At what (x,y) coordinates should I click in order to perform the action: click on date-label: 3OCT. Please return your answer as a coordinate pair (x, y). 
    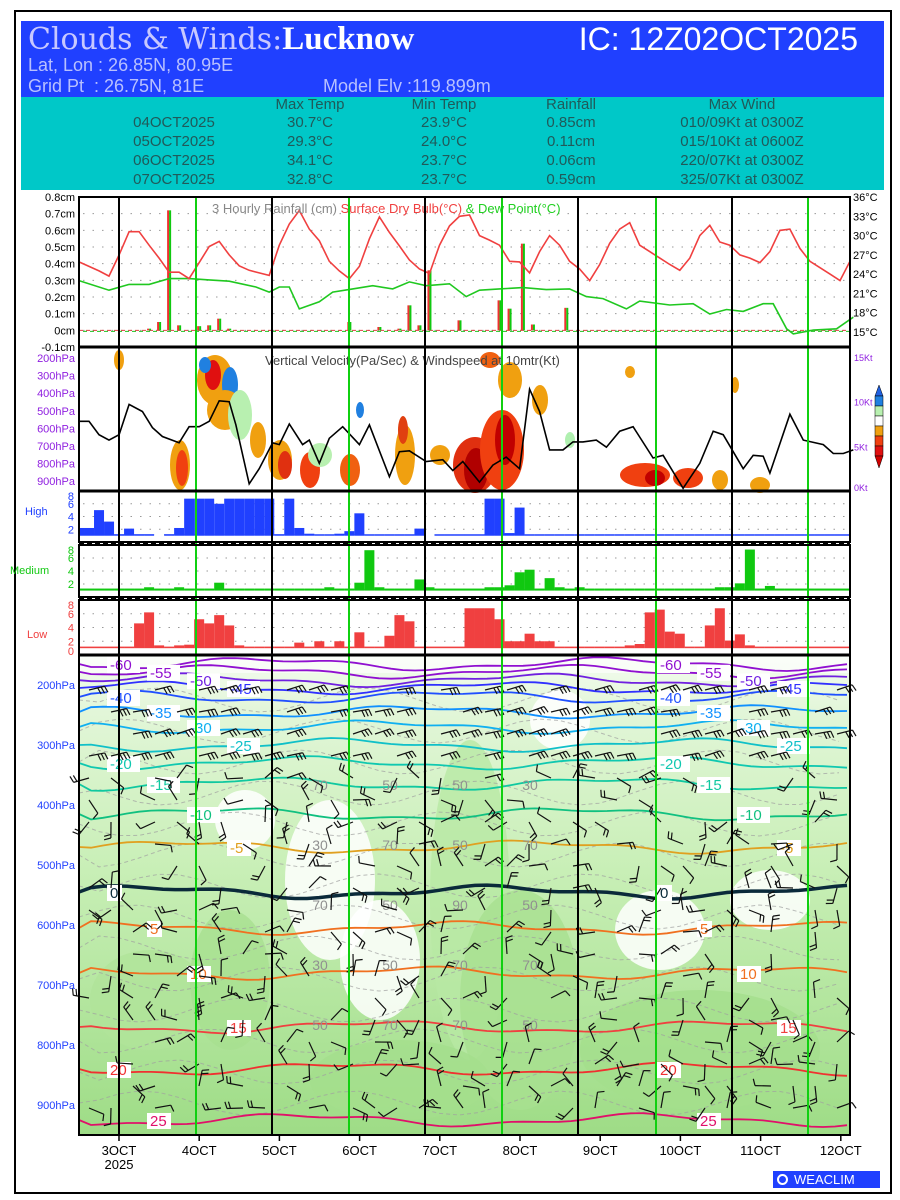
    Looking at the image, I should click on (119, 1150).